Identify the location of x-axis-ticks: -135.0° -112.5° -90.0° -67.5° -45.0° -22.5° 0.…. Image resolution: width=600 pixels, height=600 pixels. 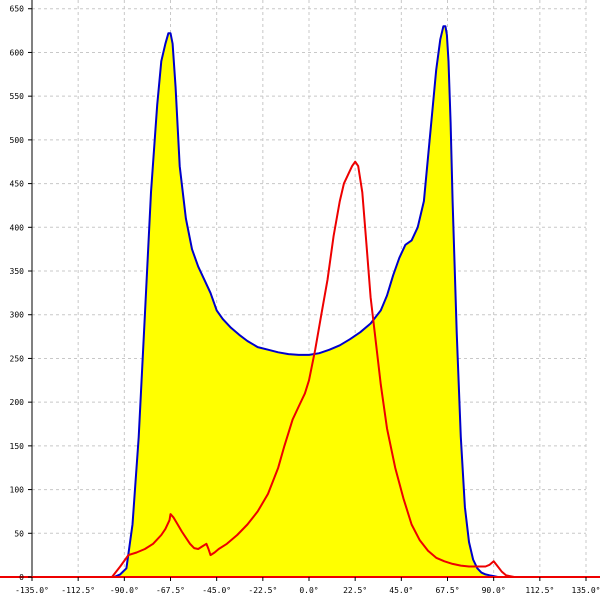
(307, 586).